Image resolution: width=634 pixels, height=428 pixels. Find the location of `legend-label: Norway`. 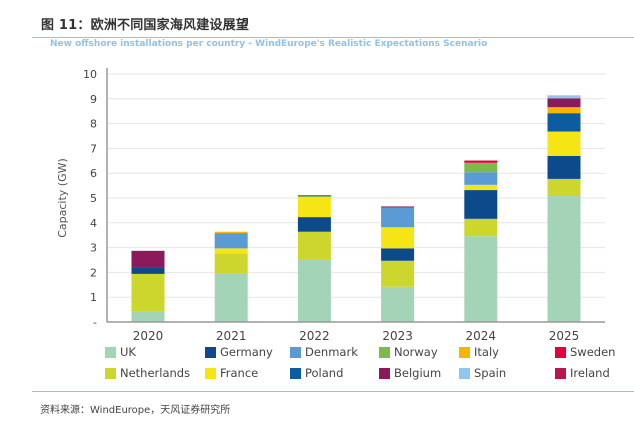

legend-label: Norway is located at coordinates (416, 352).